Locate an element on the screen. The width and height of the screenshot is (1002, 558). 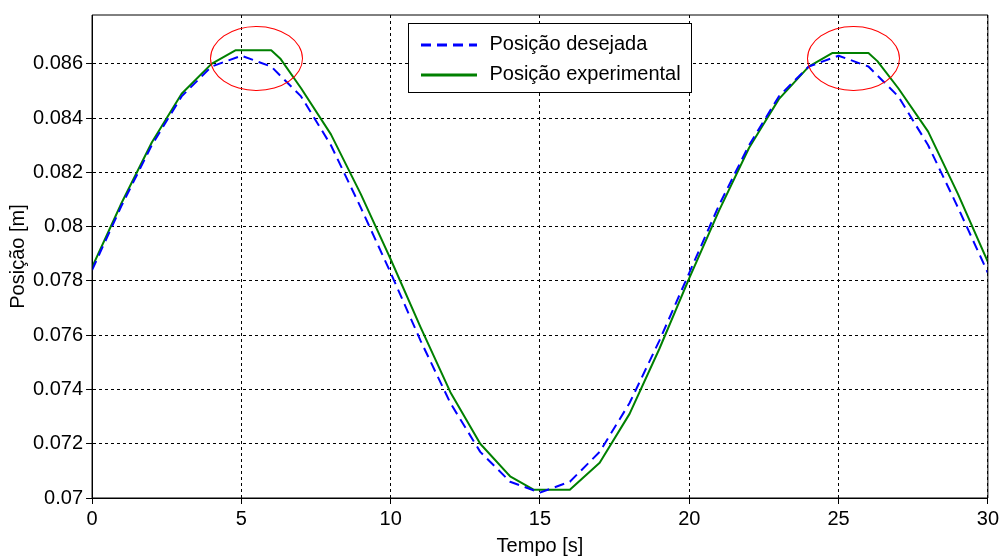
y-tick-label: 0.082 is located at coordinates (58, 170).